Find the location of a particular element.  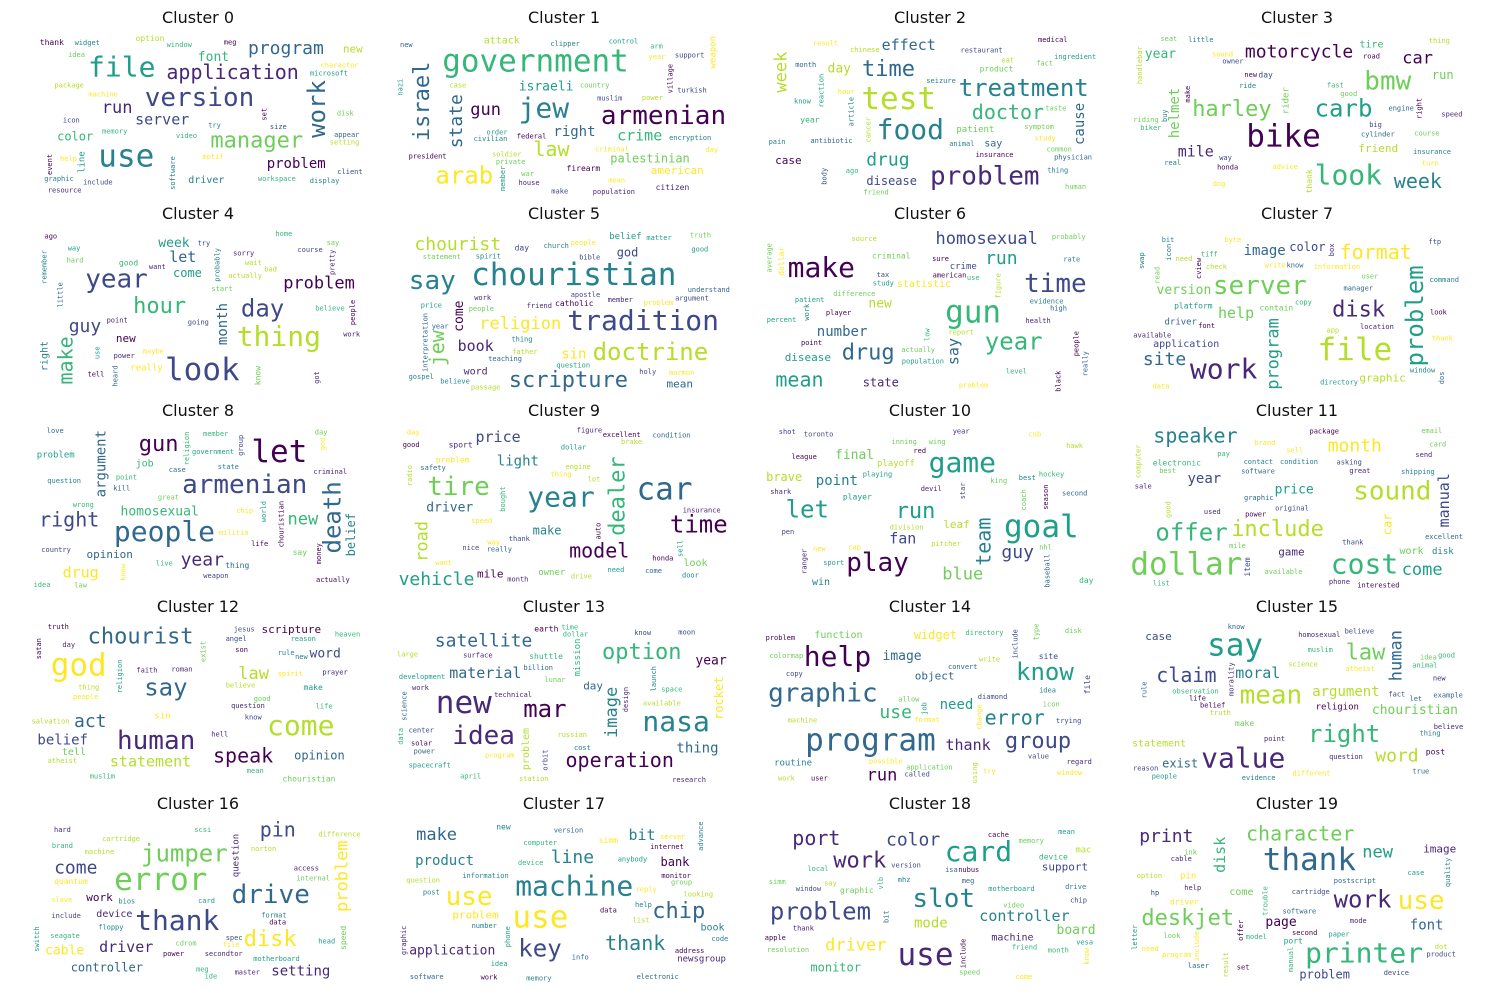

cloud-word: figure is located at coordinates (589, 431).